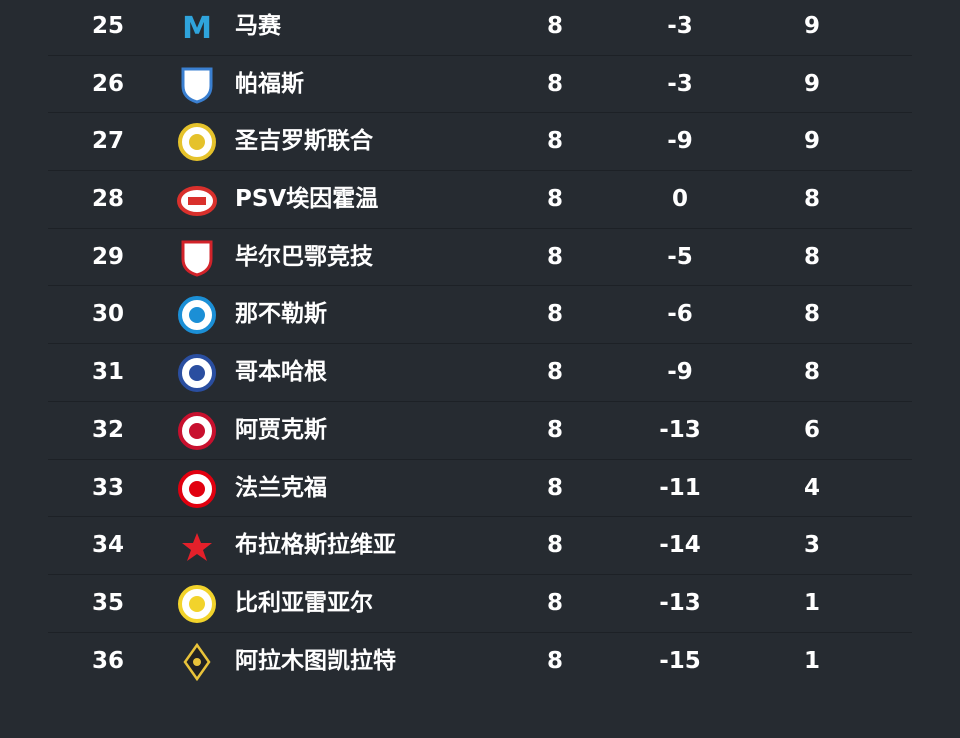 This screenshot has width=960, height=738. I want to click on rank: 26, so click(107, 83).